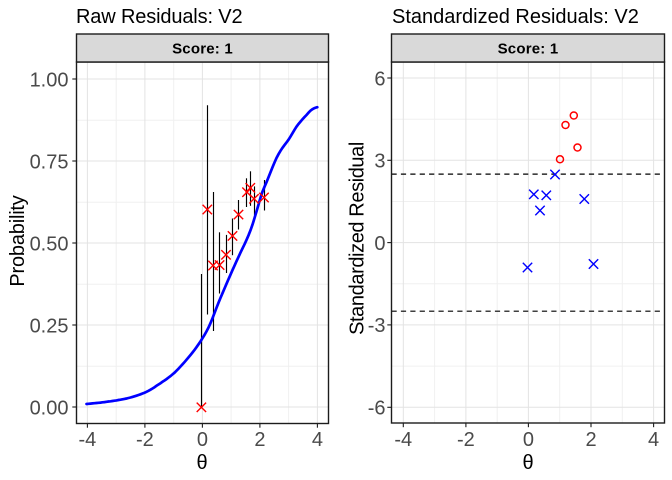 The height and width of the screenshot is (480, 672). What do you see at coordinates (377, 409) in the screenshot?
I see `svg-text: -6` at bounding box center [377, 409].